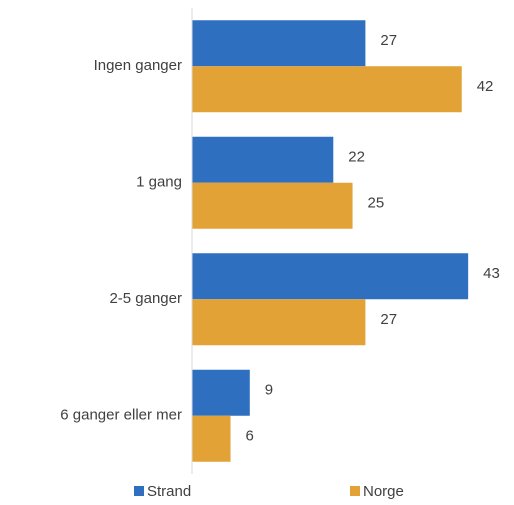 This screenshot has height=505, width=514. I want to click on value-label: 22, so click(356, 157).